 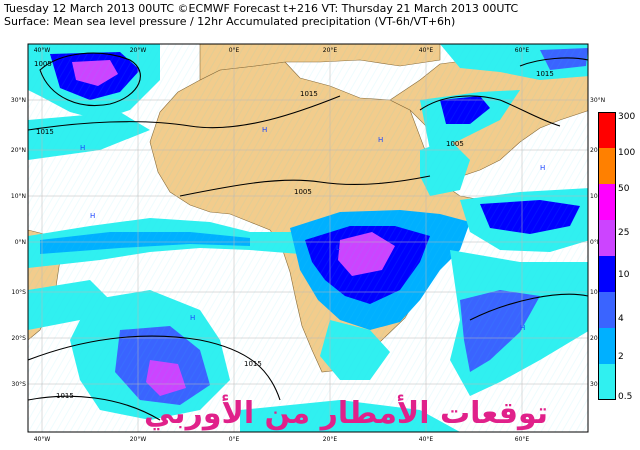 I want to click on isobar-atlantic-low, so click(x=90, y=79).